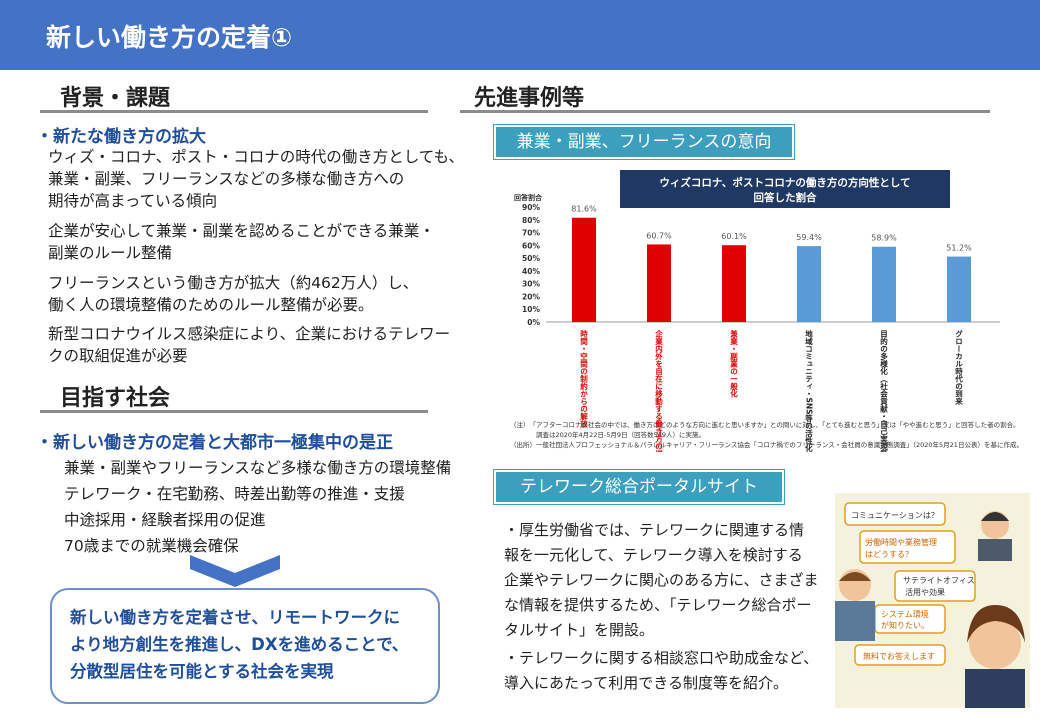 The image size is (1040, 720). Describe the element at coordinates (531, 296) in the screenshot. I see `y-tick-label: 20%` at that location.